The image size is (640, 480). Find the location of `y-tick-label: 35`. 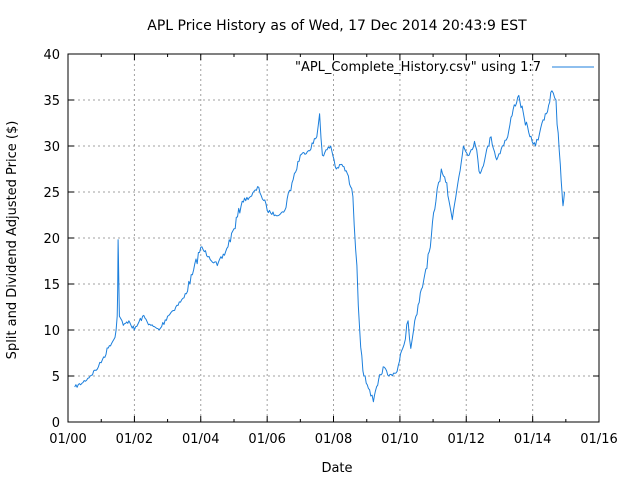

y-tick-label: 35 is located at coordinates (51, 101).